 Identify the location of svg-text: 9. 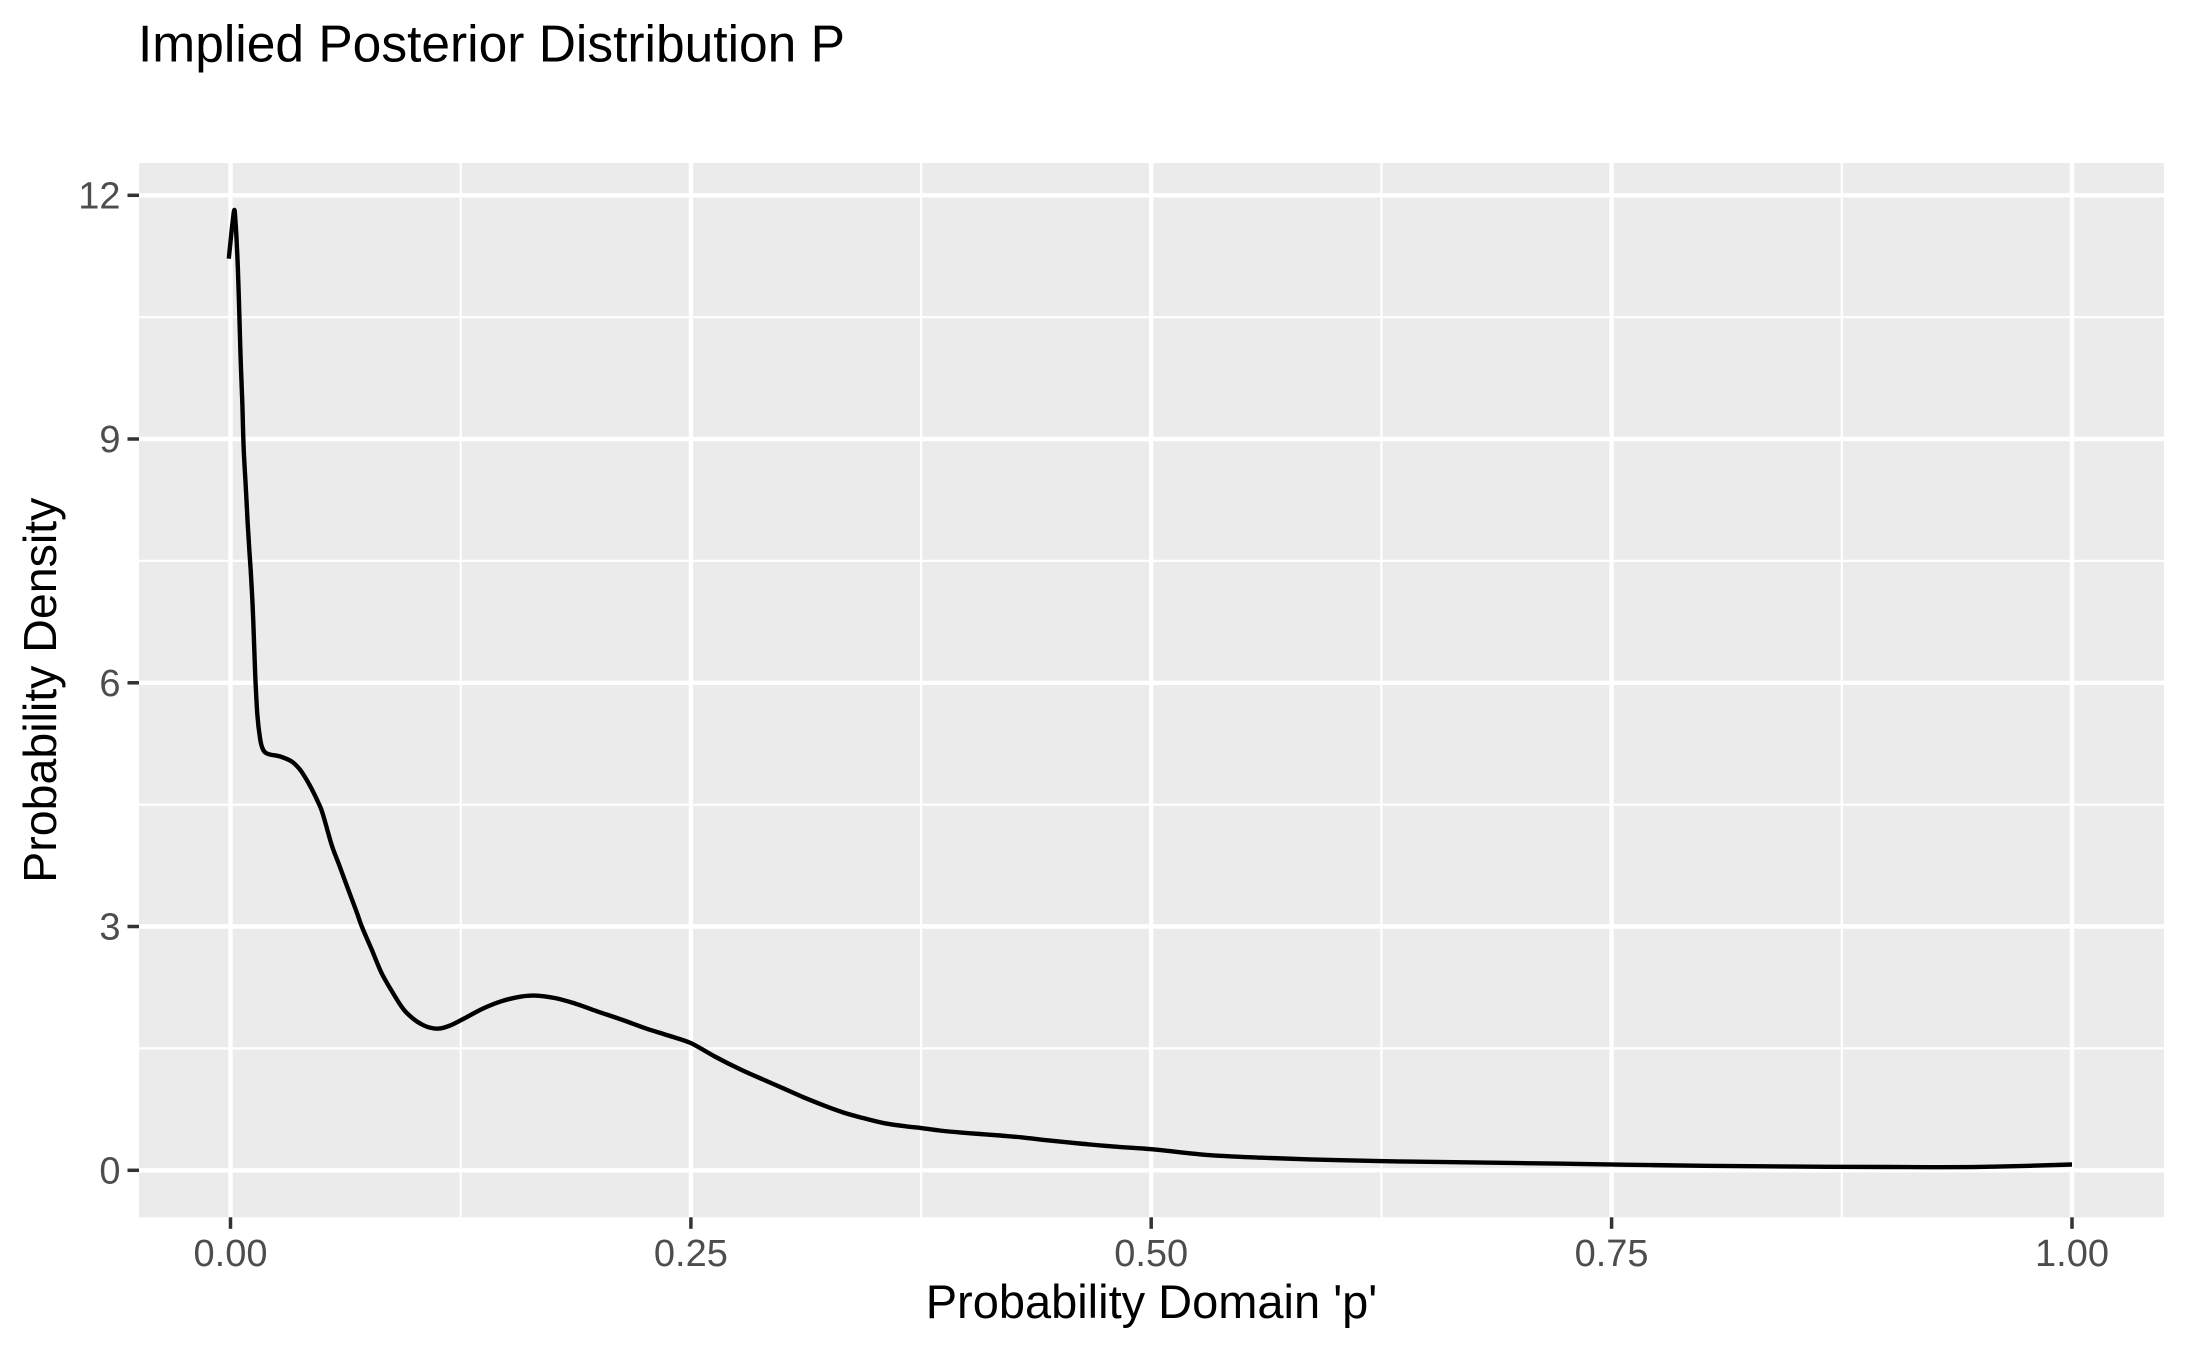
(109, 440).